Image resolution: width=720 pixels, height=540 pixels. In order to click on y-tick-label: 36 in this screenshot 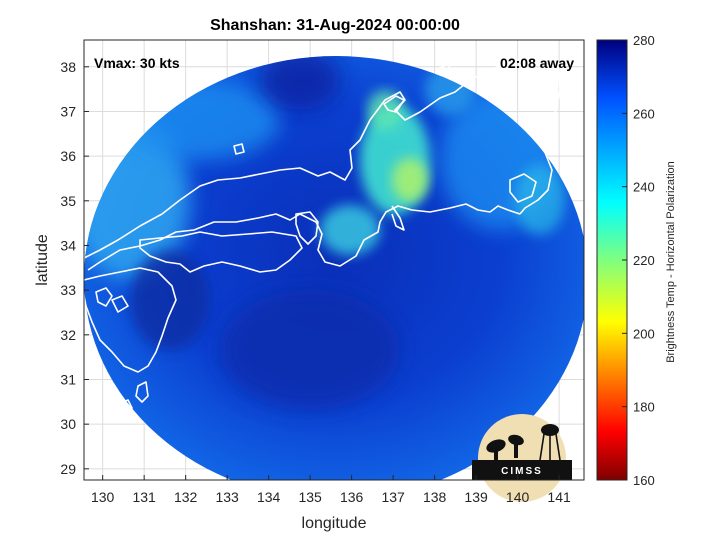, I will do `click(68, 156)`.